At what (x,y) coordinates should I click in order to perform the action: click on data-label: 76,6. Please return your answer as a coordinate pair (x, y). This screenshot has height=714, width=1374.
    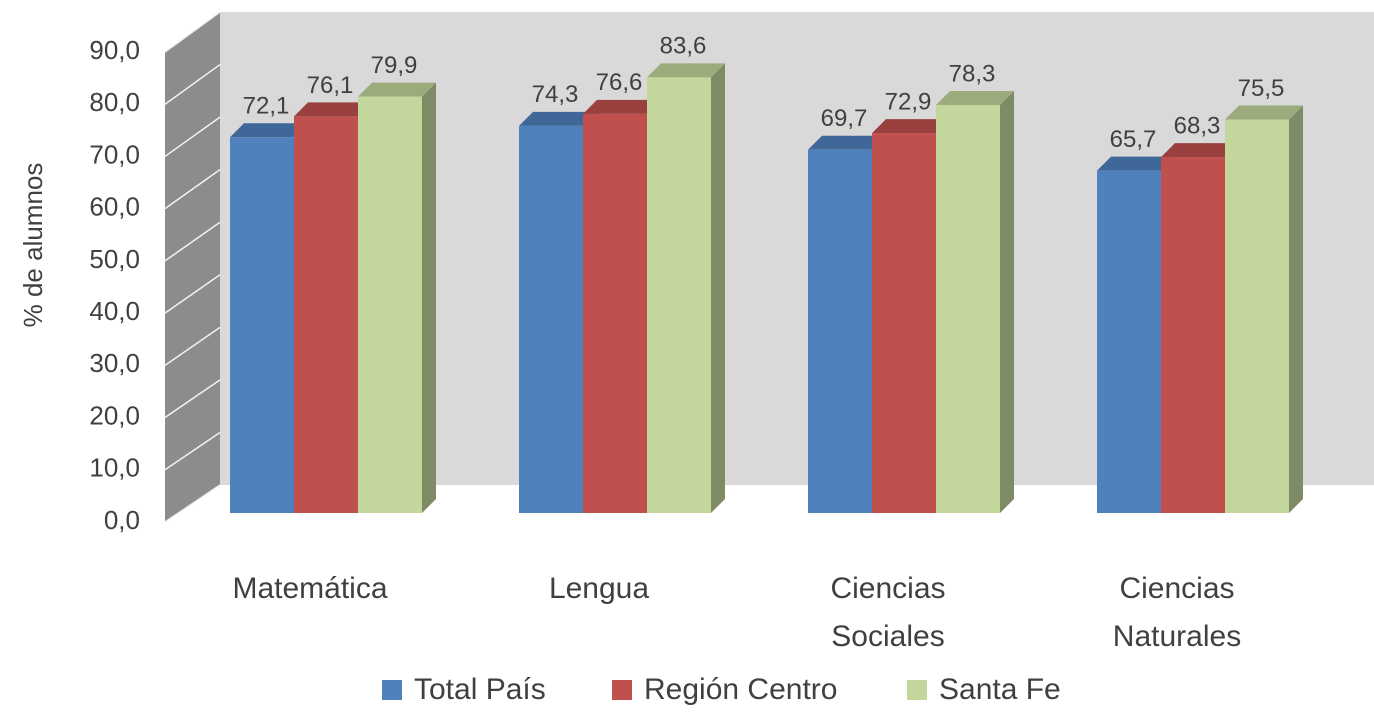
    Looking at the image, I should click on (619, 82).